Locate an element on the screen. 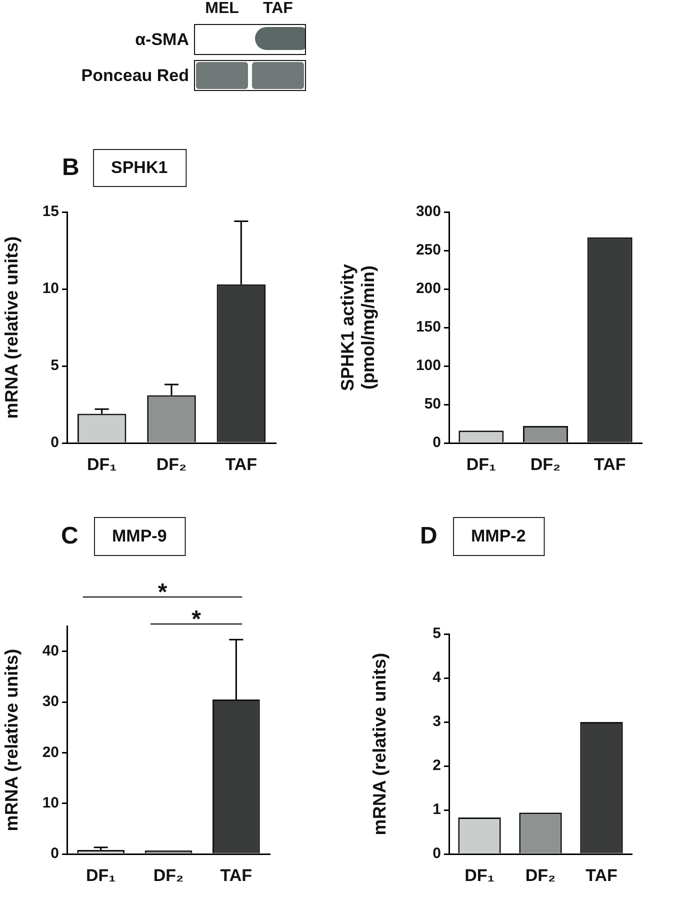 The width and height of the screenshot is (676, 907). annotation: * is located at coordinates (197, 619).